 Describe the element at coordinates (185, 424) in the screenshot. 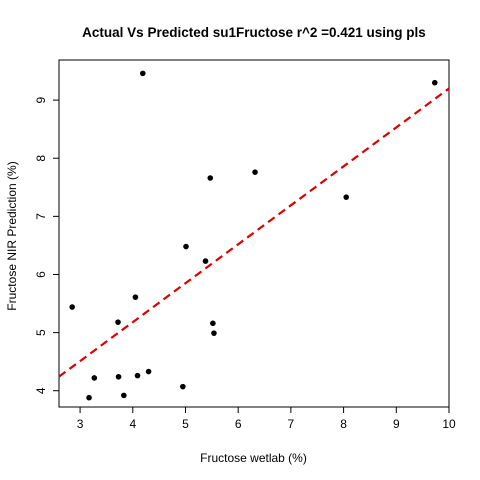

I see `x-tick-label: 5` at that location.